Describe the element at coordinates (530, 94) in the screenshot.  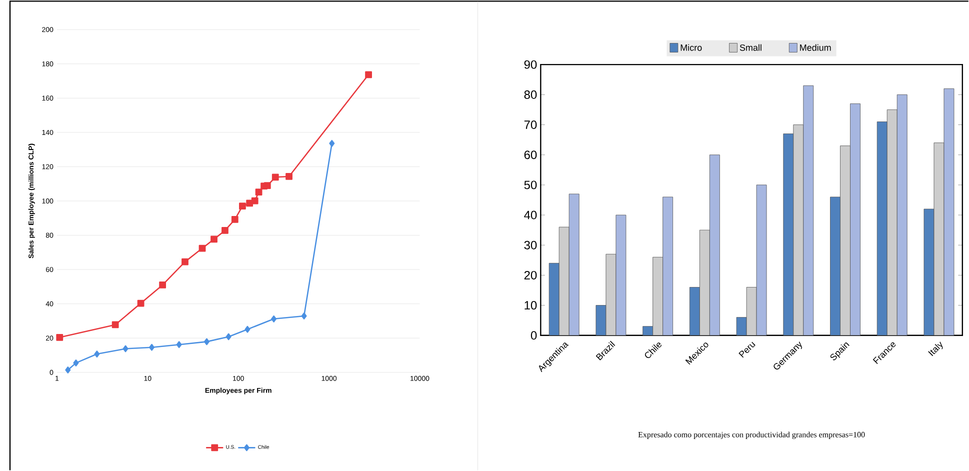
I see `y-tick-label: 80` at that location.